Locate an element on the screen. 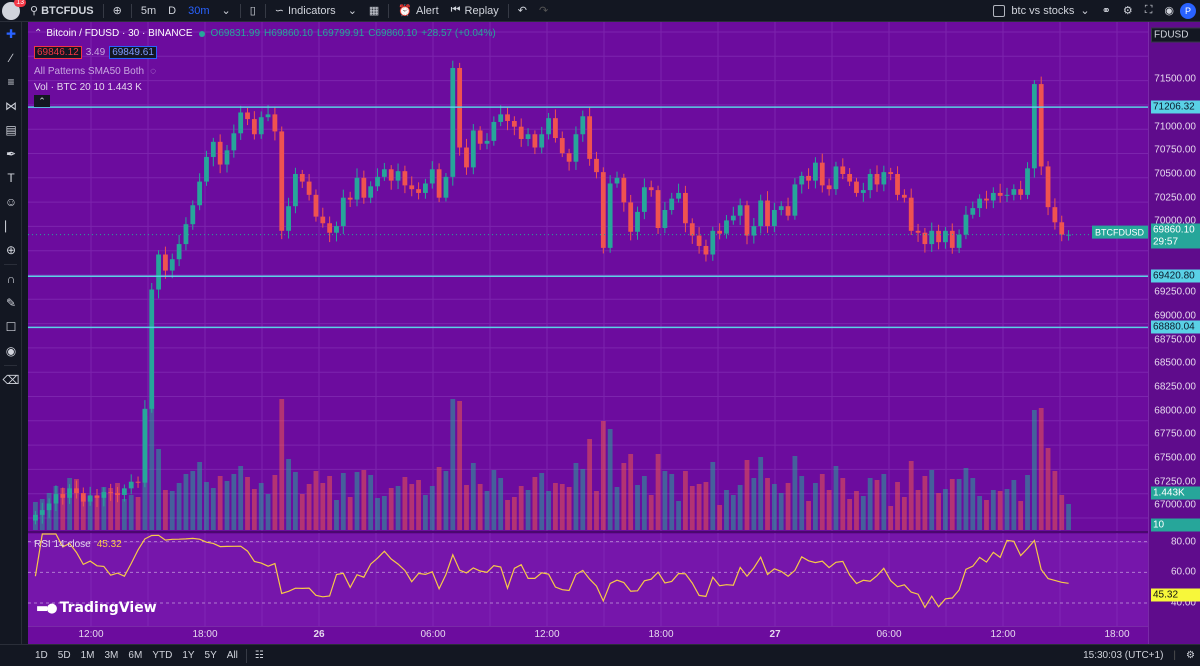 The width and height of the screenshot is (1200, 666). calendar-icon: ☷ is located at coordinates (259, 655).